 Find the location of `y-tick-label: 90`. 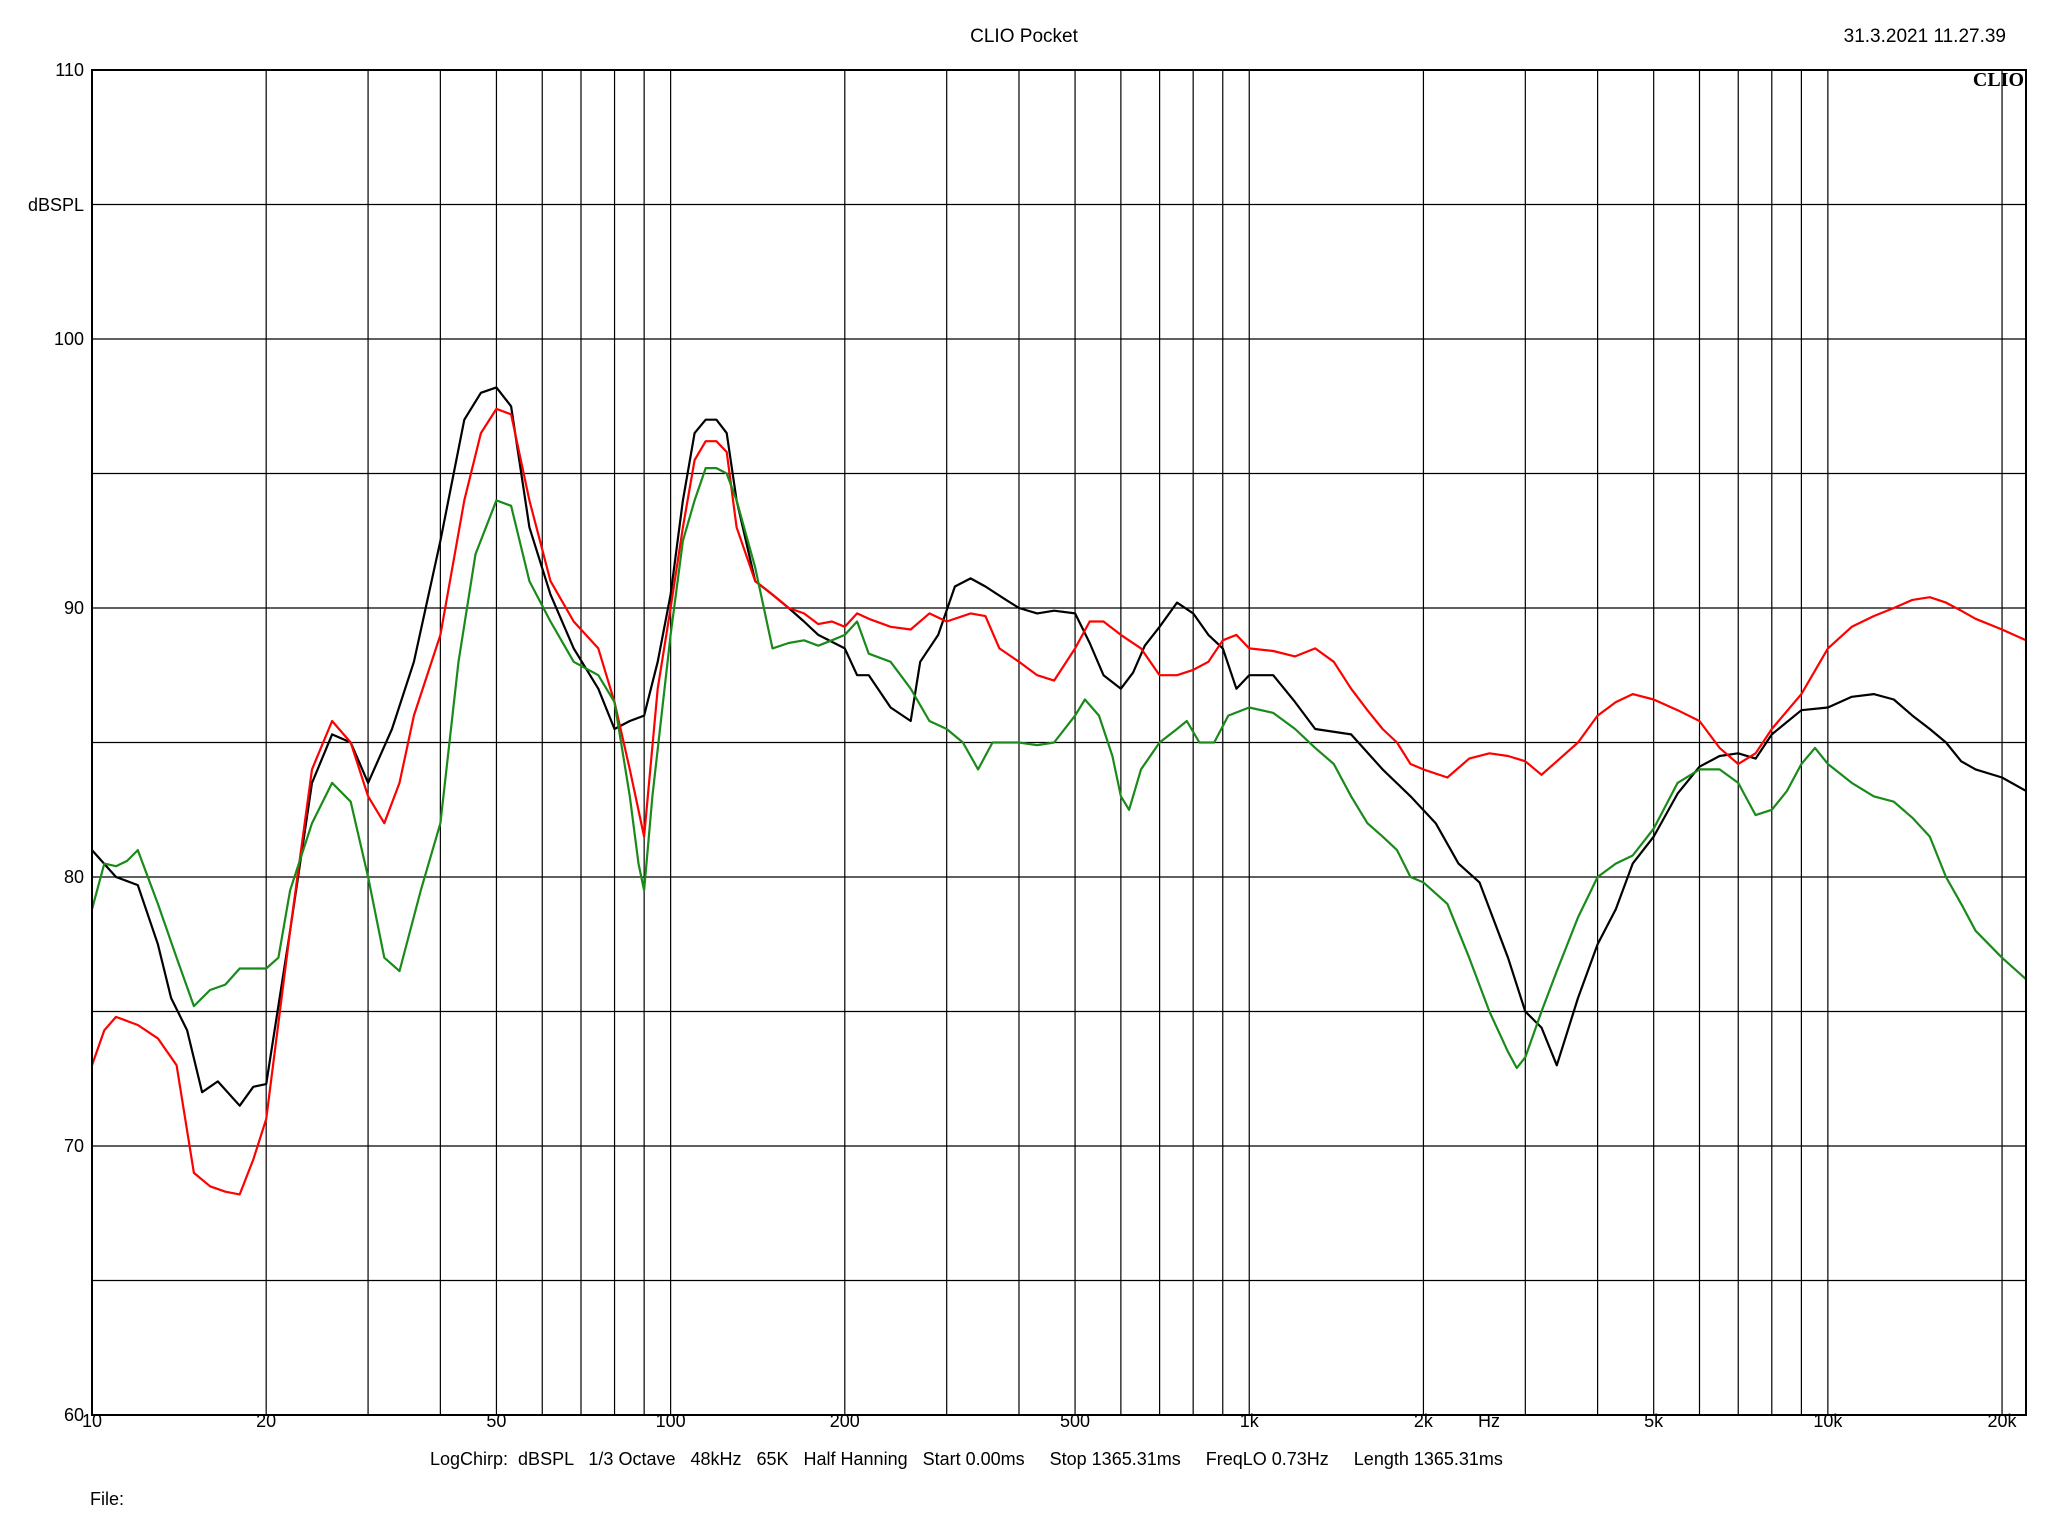

y-tick-label: 90 is located at coordinates (74, 608).